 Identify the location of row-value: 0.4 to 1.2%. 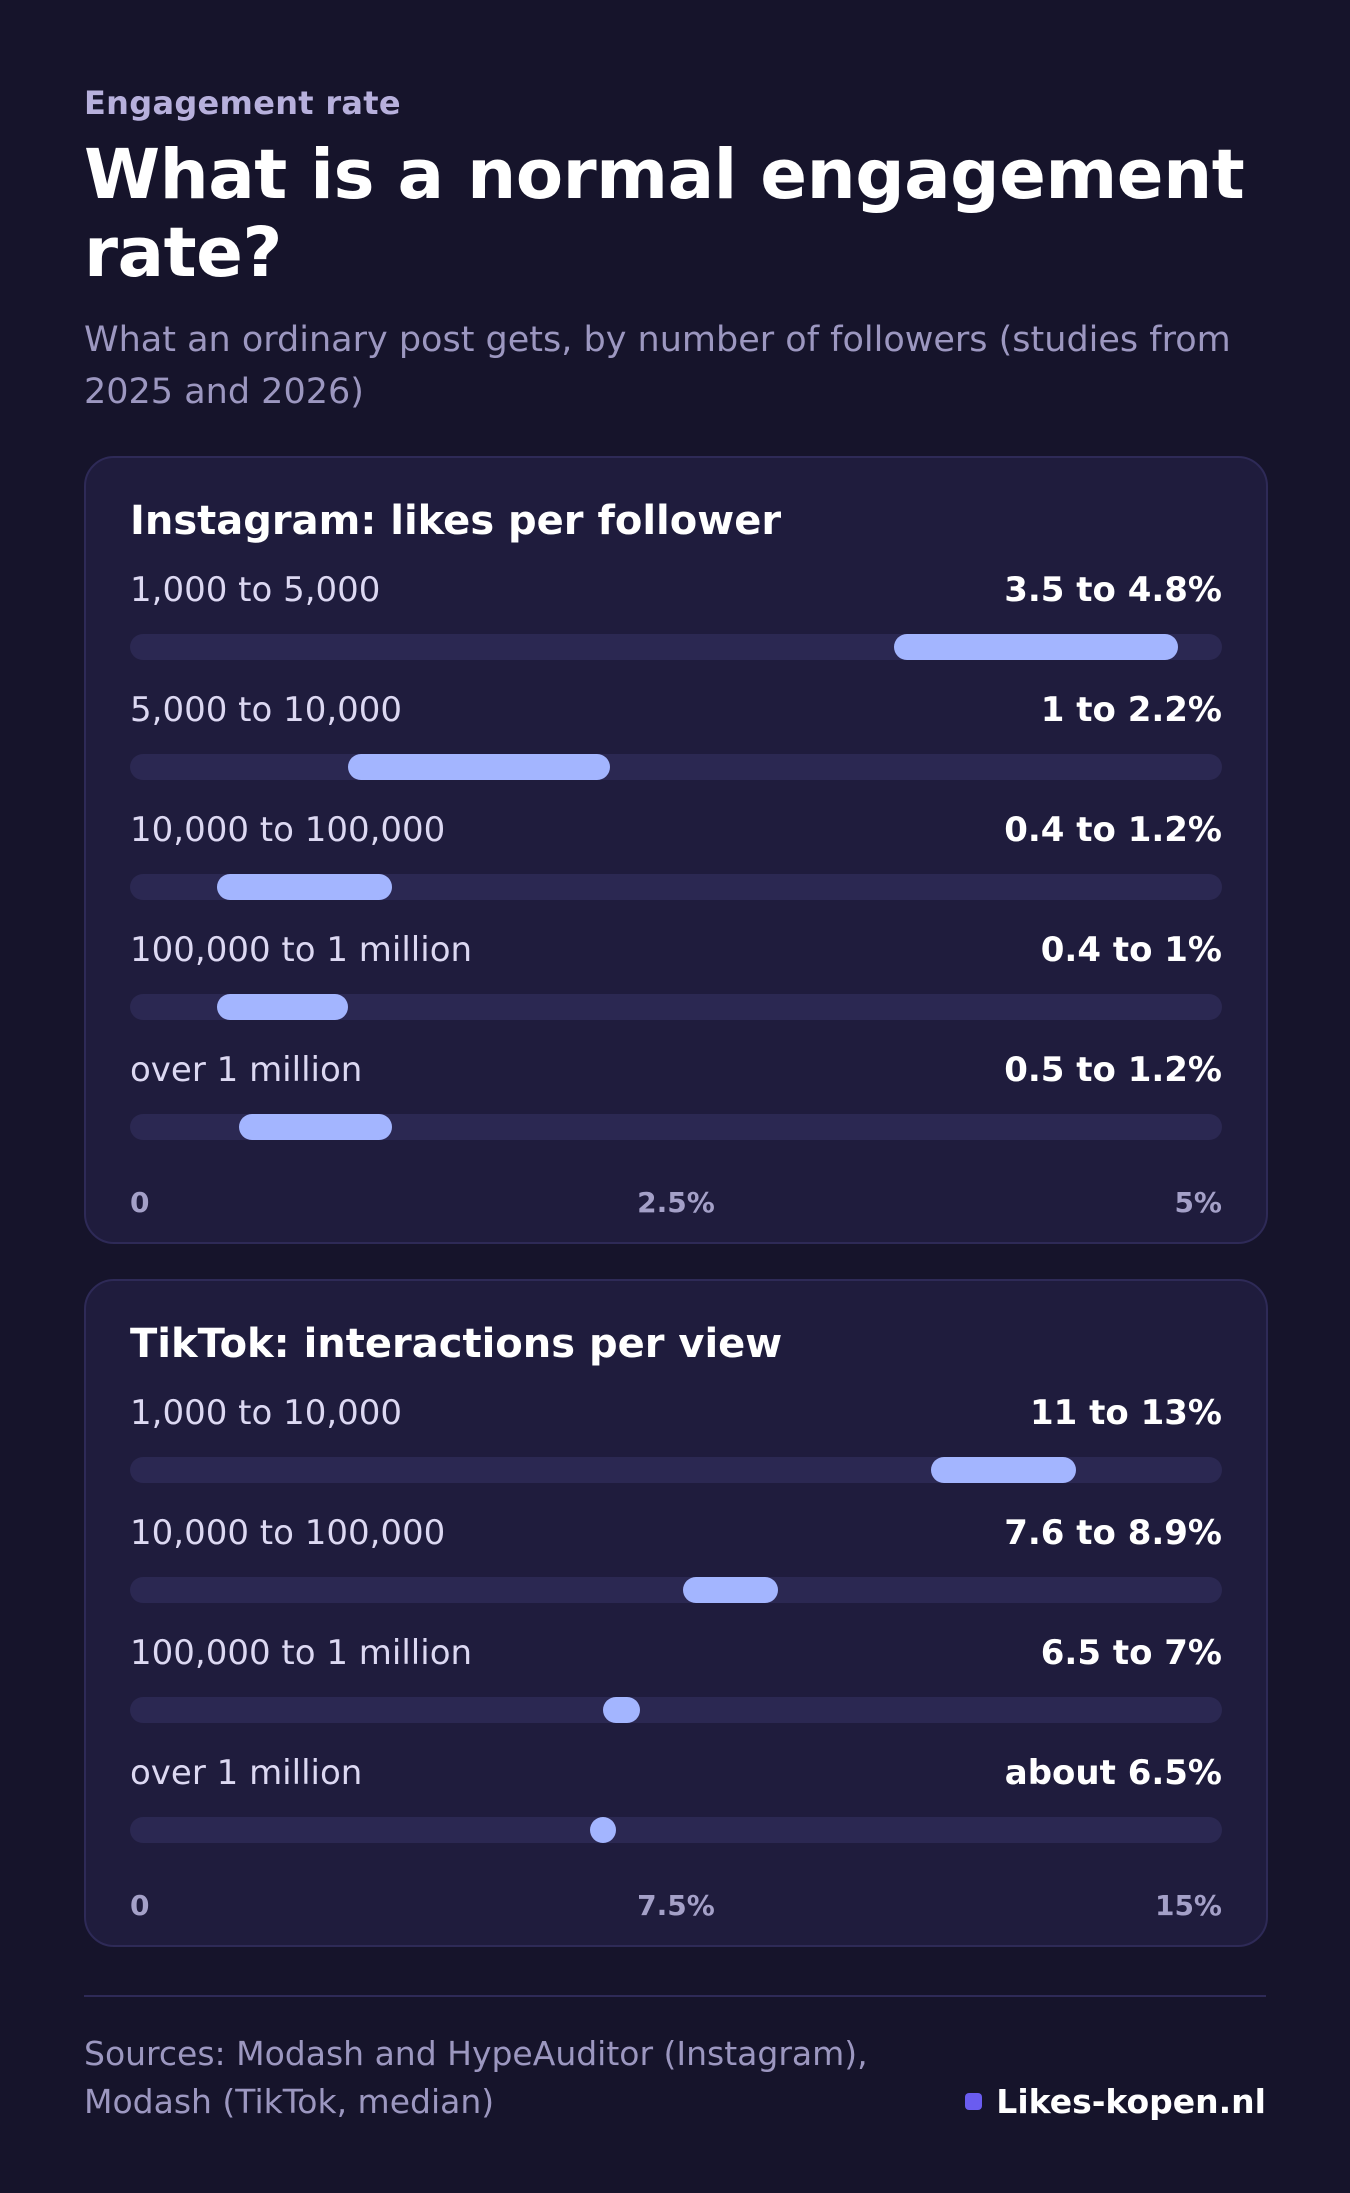
(1113, 830).